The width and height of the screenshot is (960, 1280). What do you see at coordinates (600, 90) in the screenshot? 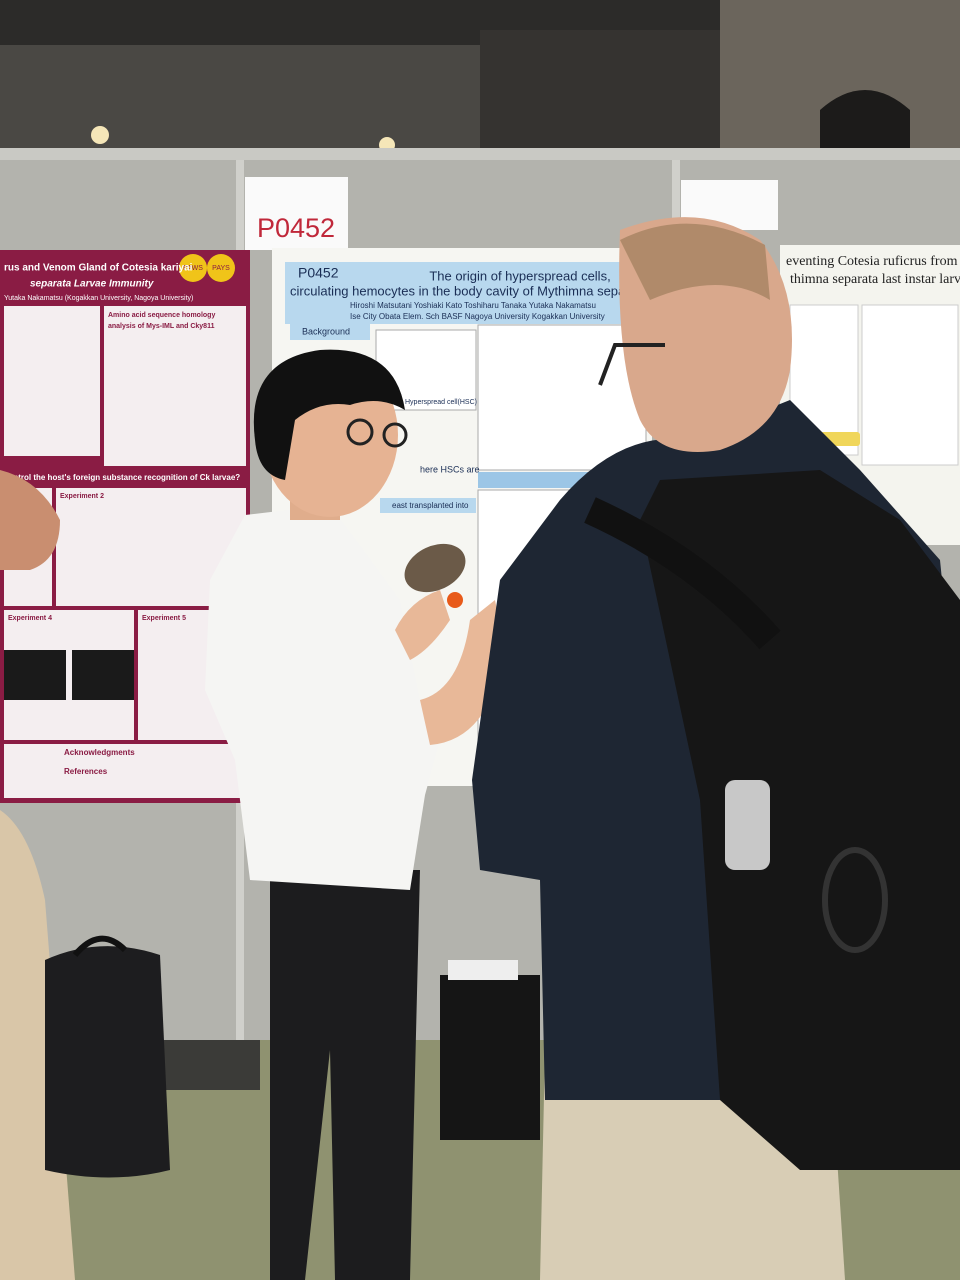
I see `balcony` at bounding box center [600, 90].